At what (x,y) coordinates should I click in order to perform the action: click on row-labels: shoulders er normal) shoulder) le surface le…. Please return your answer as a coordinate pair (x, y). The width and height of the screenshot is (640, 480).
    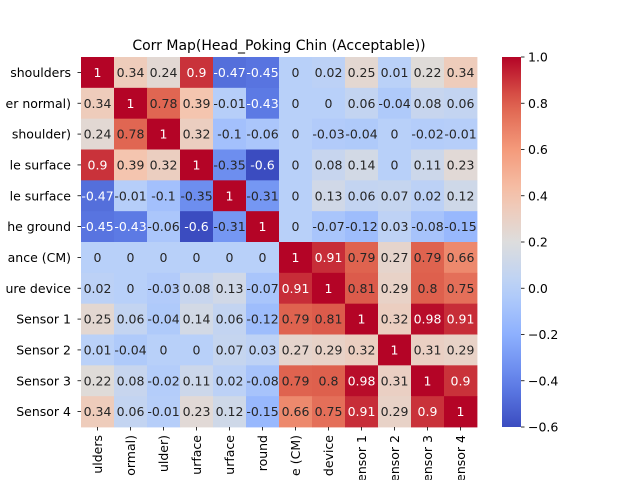
    Looking at the image, I should click on (43, 242).